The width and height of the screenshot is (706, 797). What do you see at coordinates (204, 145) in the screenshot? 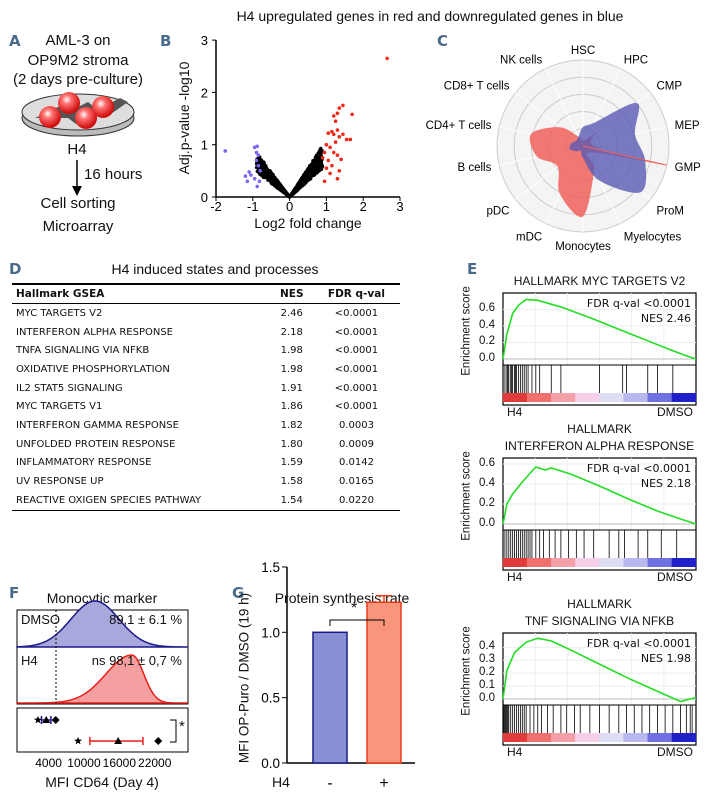
I see `y-tick-label: 1` at bounding box center [204, 145].